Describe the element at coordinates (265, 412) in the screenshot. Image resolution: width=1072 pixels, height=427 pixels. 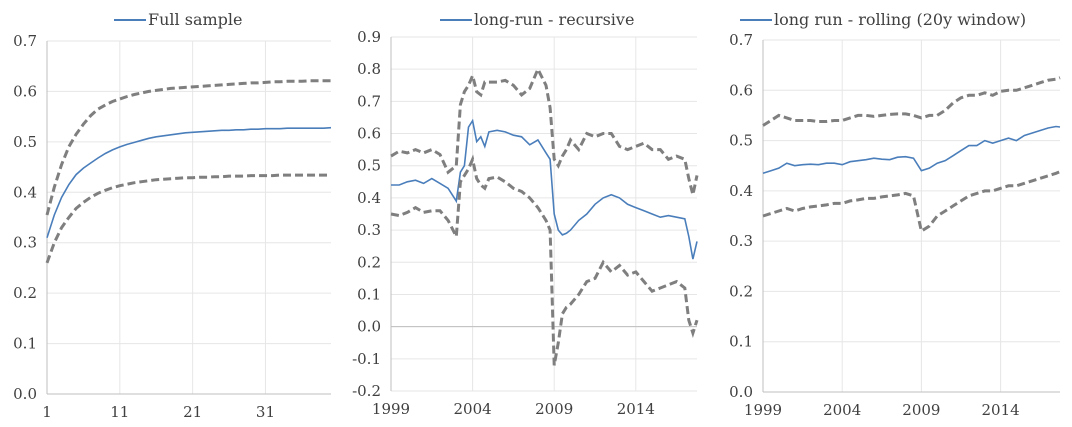
I see `x-tick-label: 31` at that location.